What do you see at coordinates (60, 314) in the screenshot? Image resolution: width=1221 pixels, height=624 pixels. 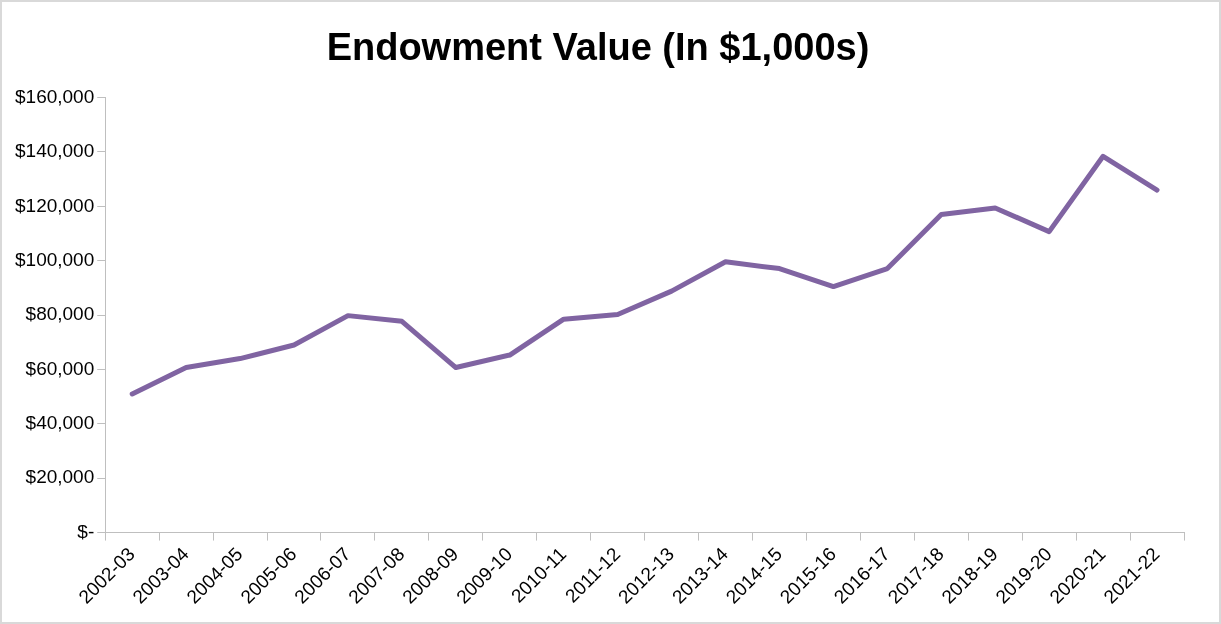 I see `y-tick-label: $80,000` at bounding box center [60, 314].